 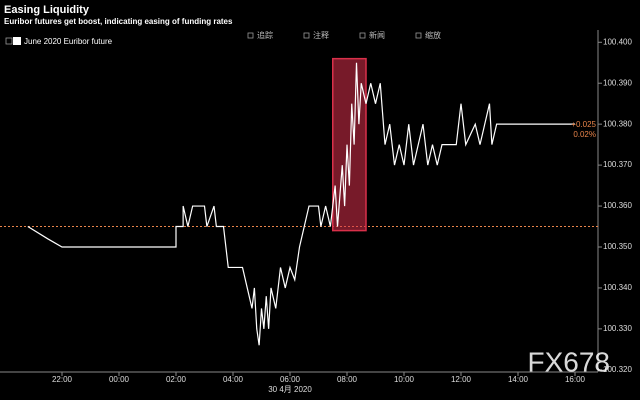 I want to click on toolbar-button: 注释, so click(x=321, y=35).